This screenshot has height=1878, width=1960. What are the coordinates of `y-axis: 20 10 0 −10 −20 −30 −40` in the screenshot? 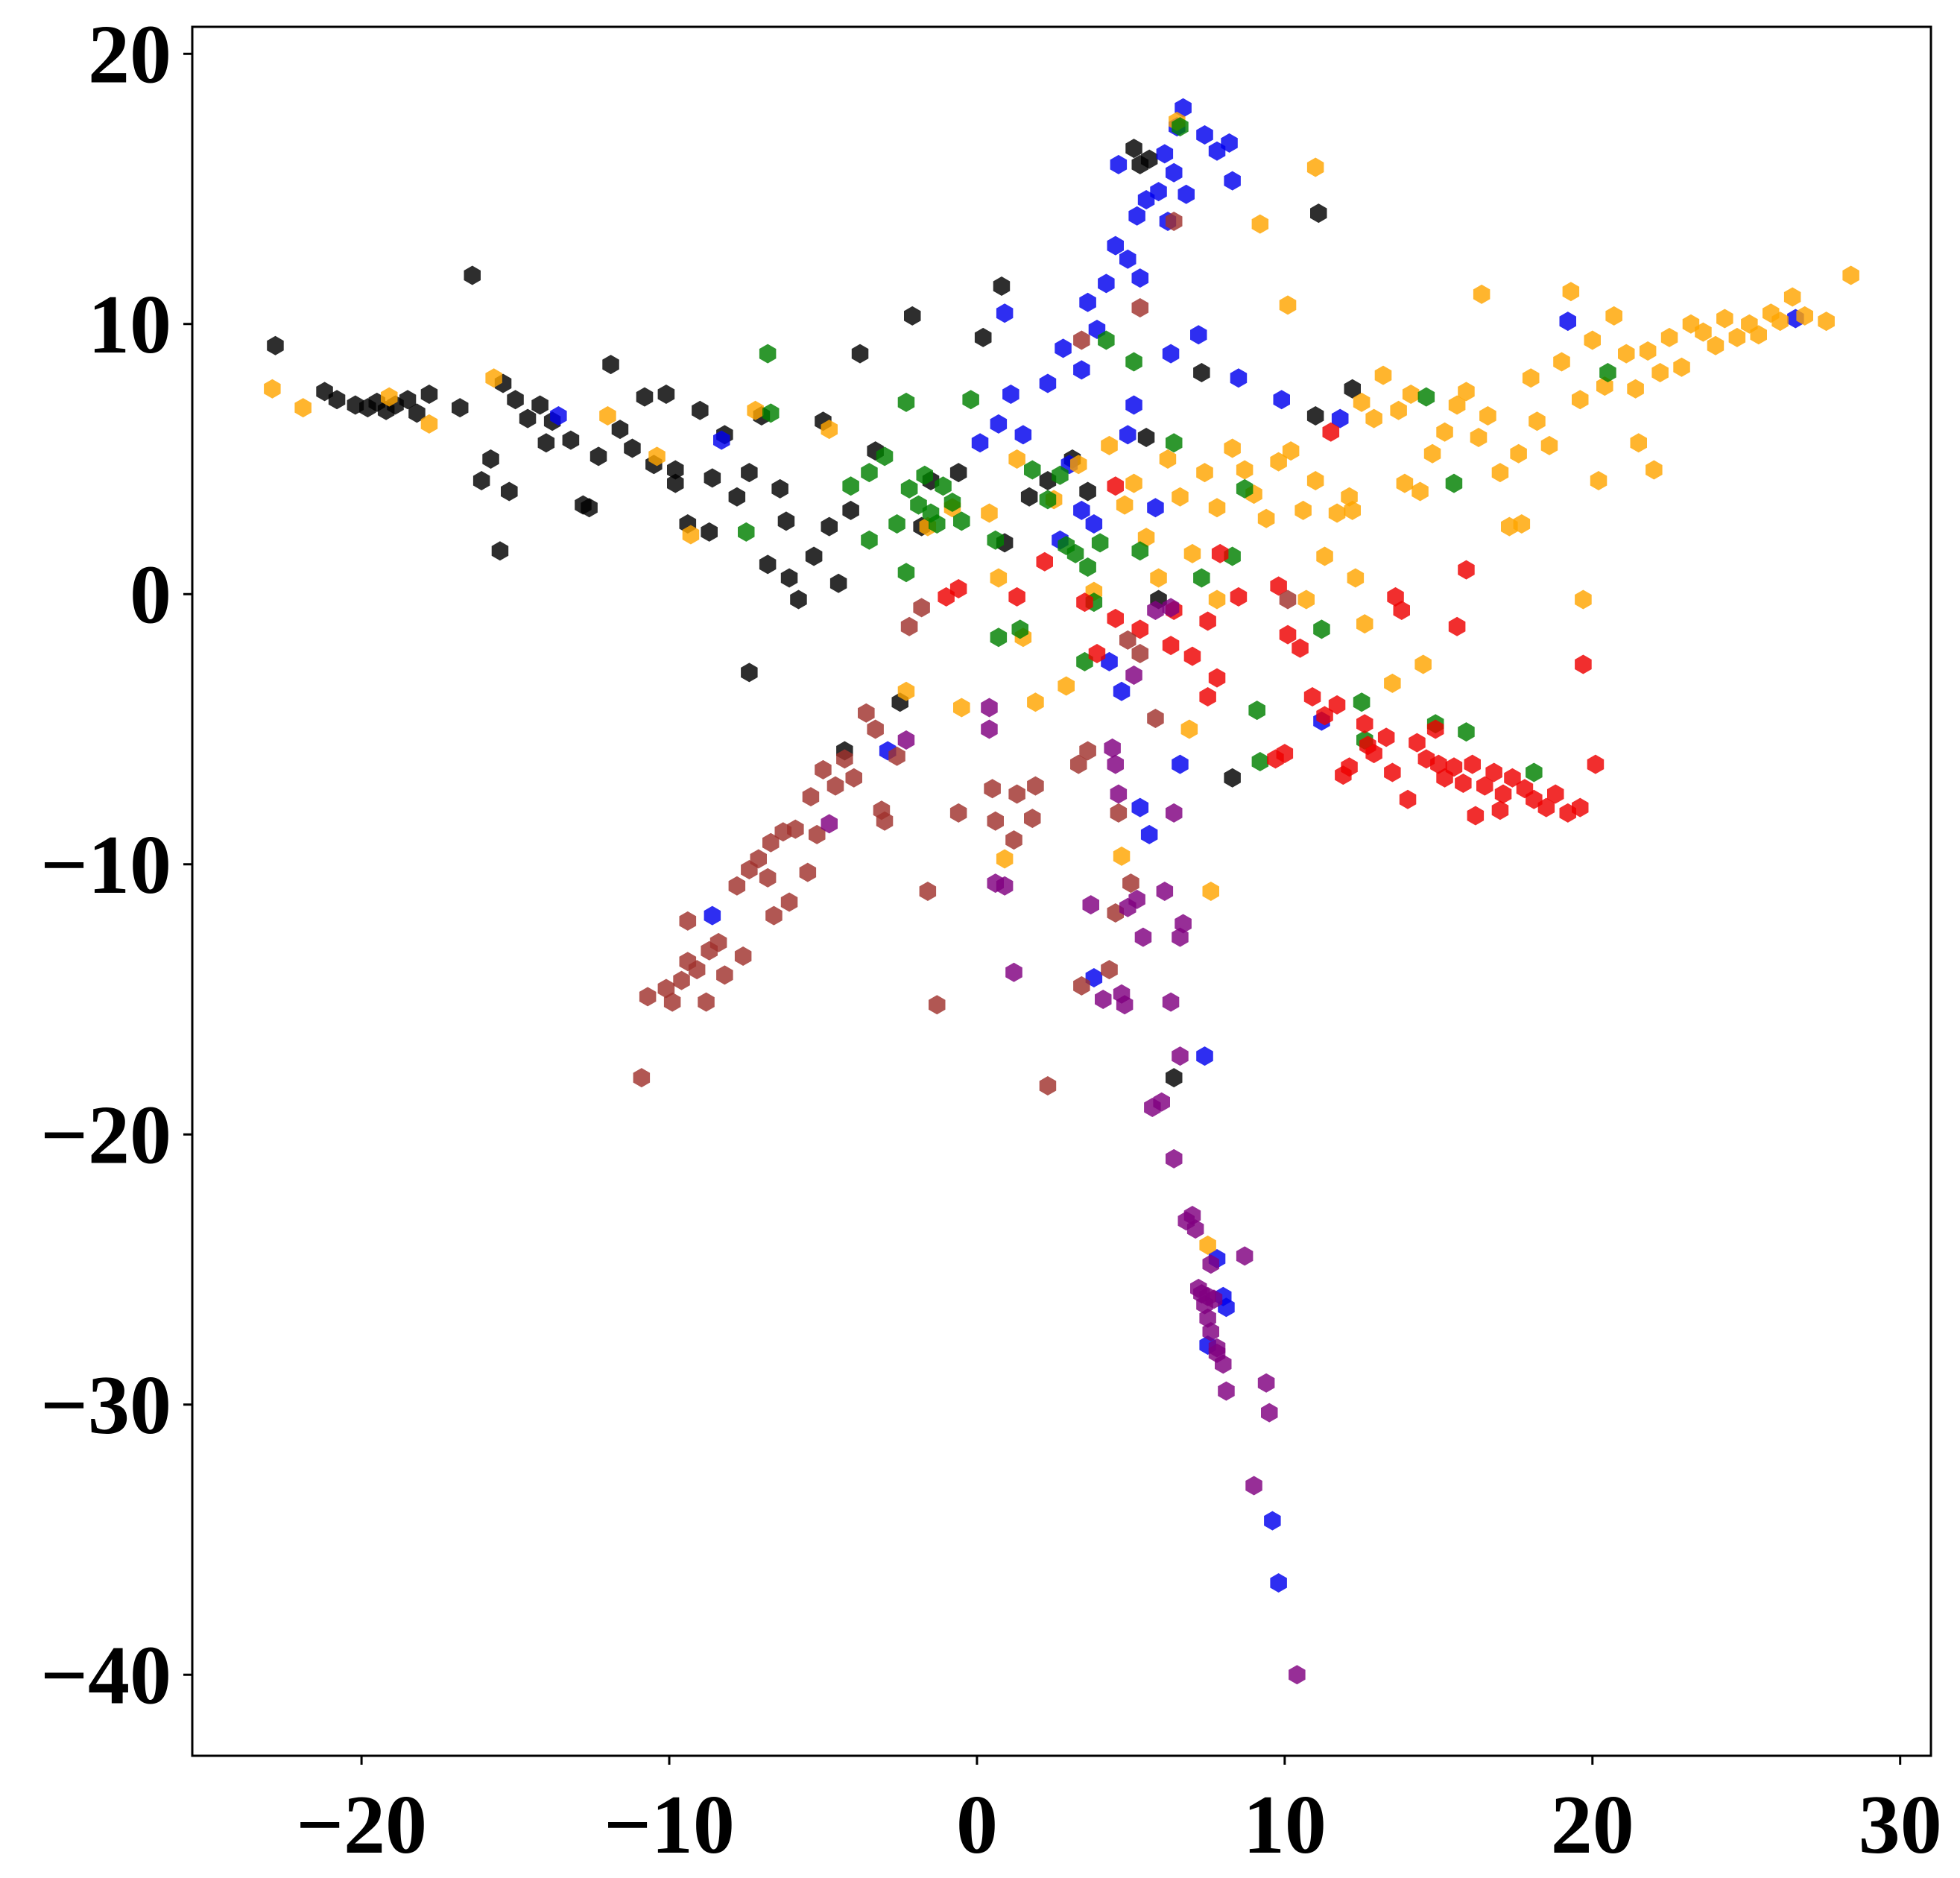 It's located at (116, 865).